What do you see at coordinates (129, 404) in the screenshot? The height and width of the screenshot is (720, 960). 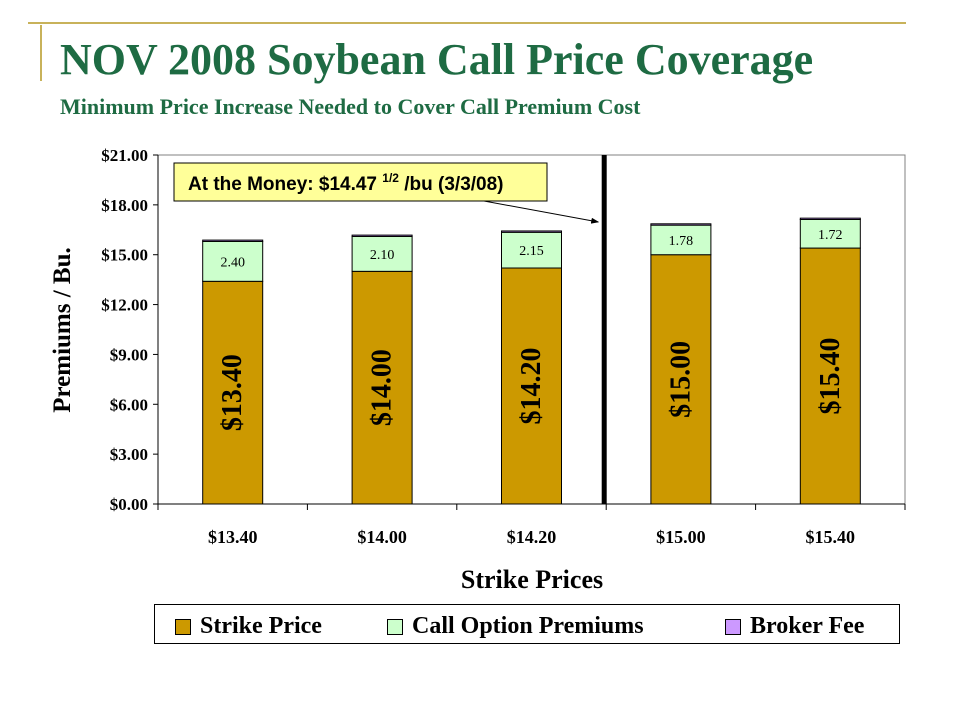 I see `y-tick-label: $6.00` at bounding box center [129, 404].